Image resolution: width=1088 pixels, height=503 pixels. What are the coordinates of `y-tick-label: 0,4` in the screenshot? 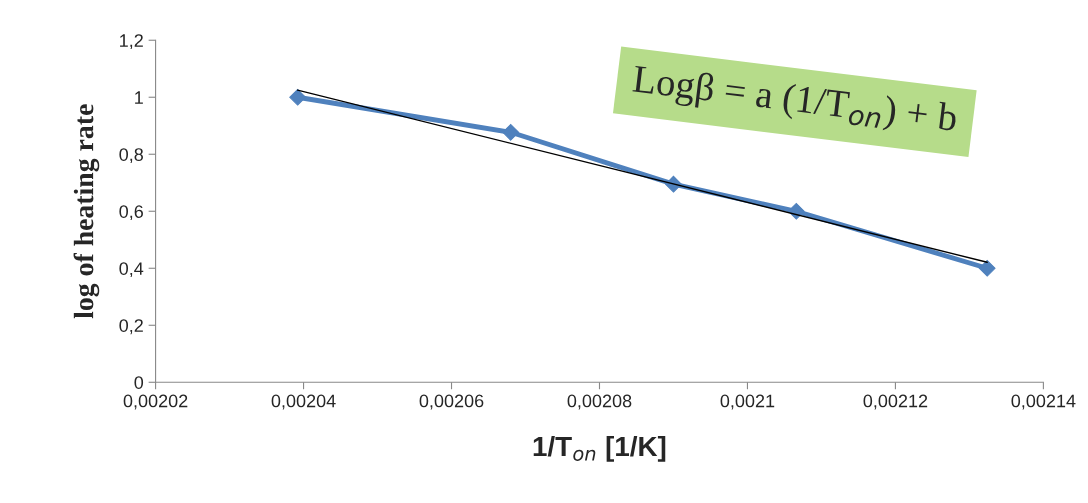 It's located at (131, 270).